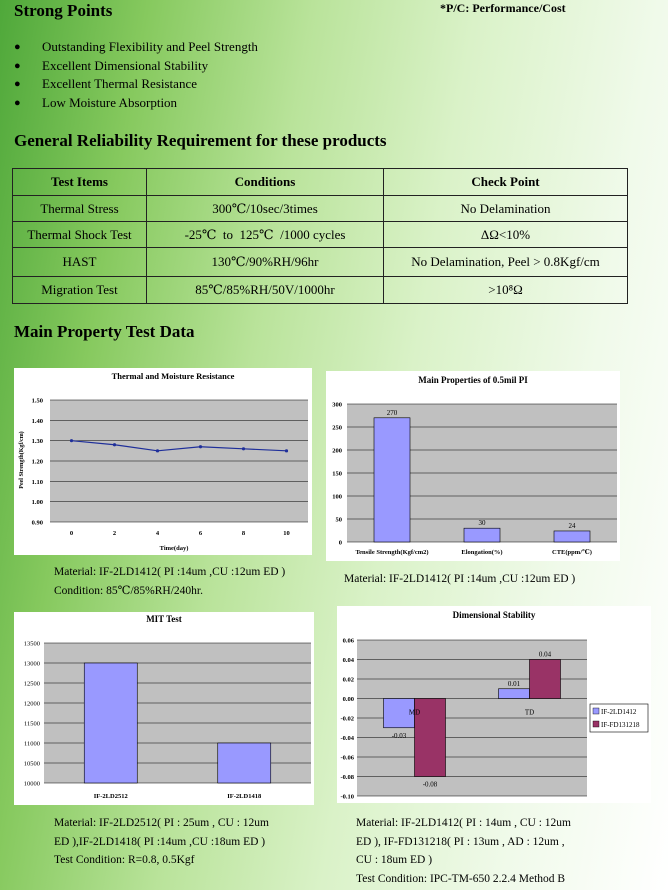  I want to click on y-tick-label: 300, so click(337, 405).